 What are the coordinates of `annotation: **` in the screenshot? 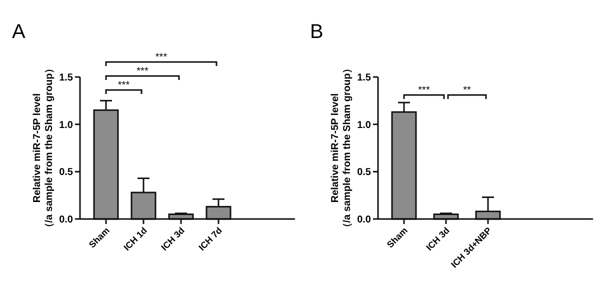 It's located at (467, 90).